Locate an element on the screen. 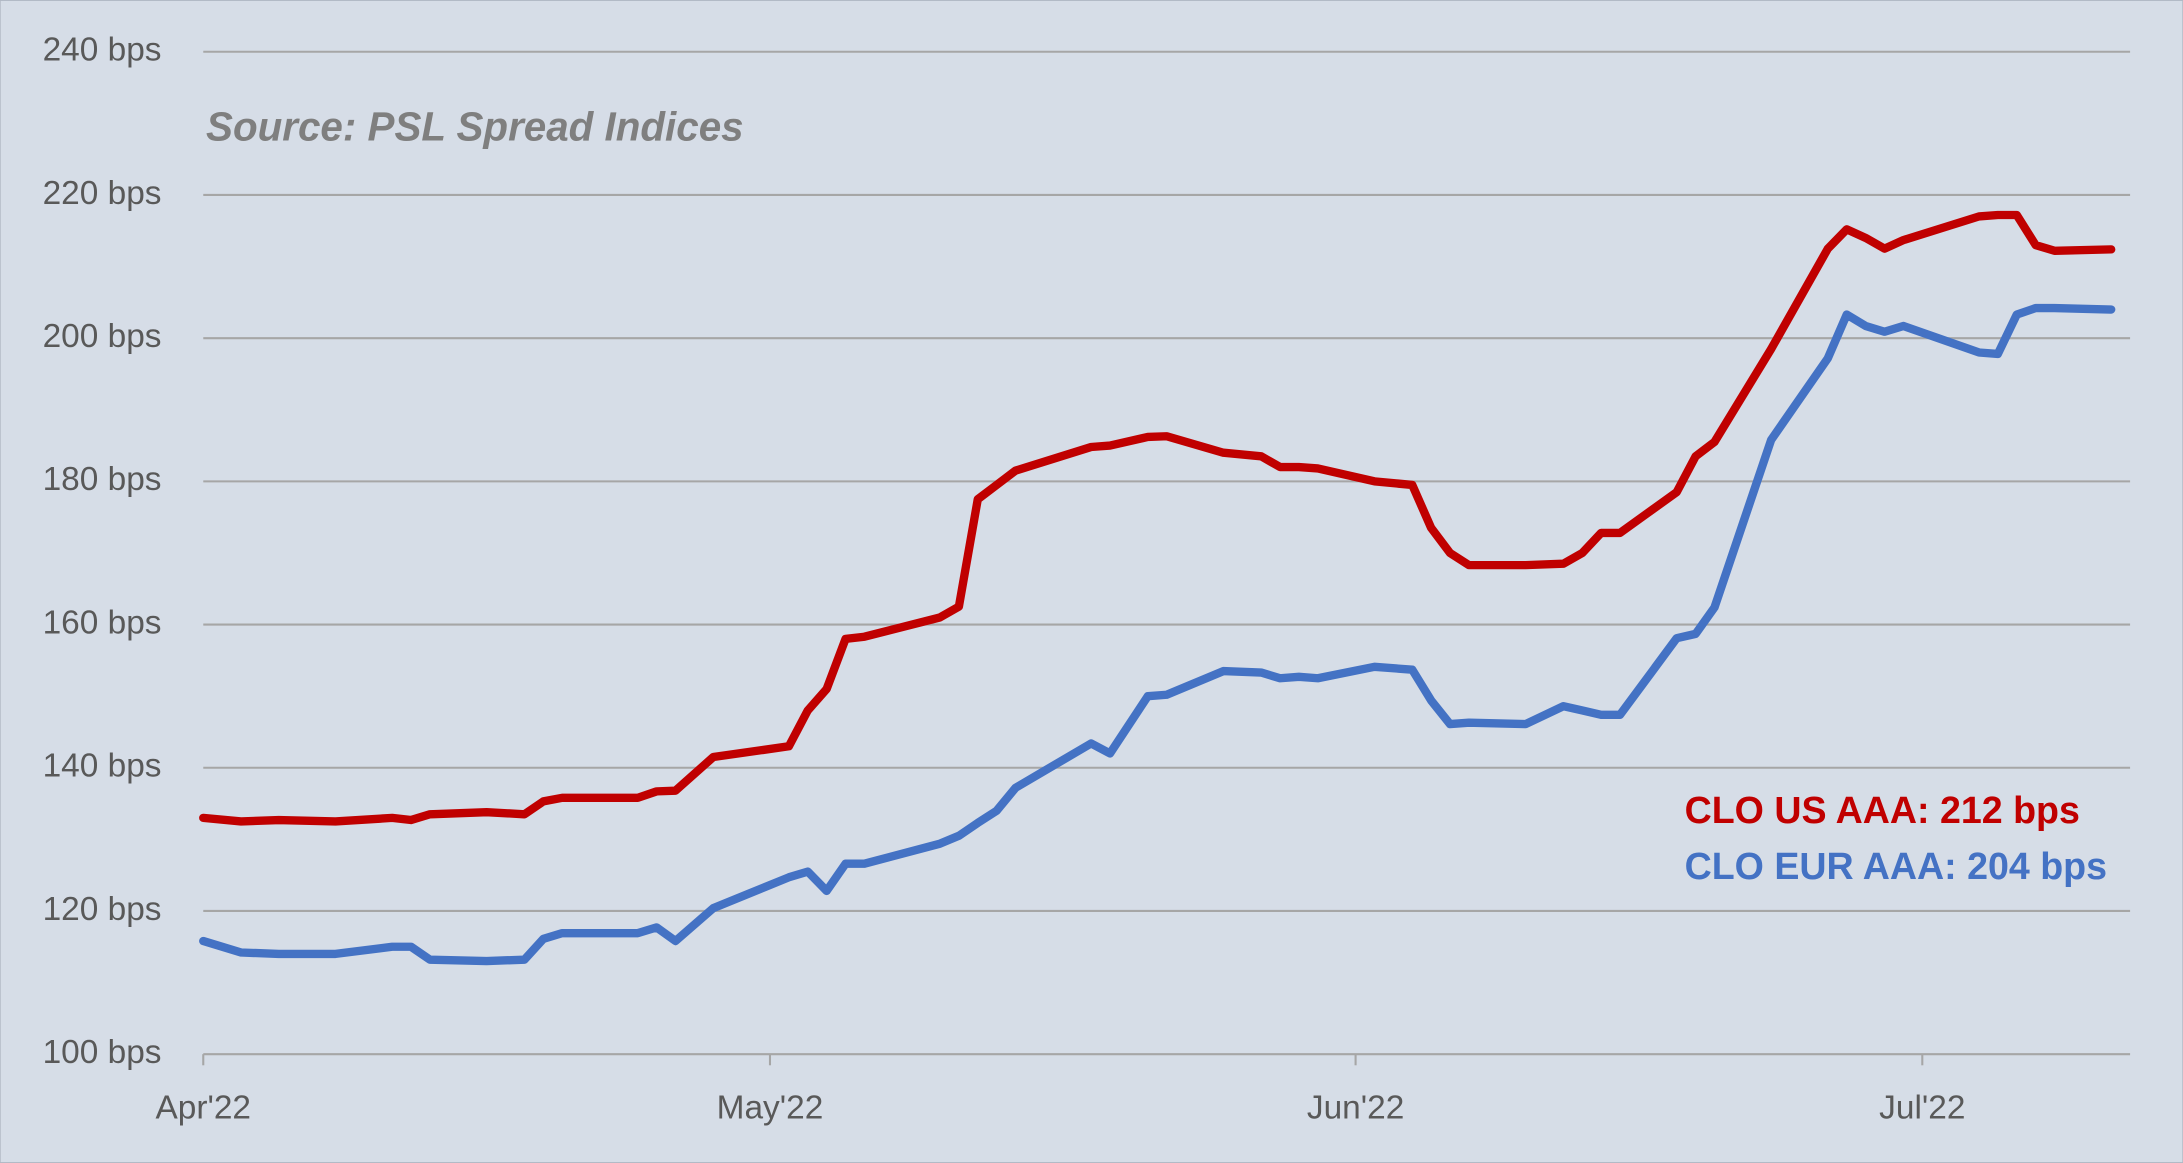 This screenshot has width=2183, height=1163. annotation: CLO US AAA: 212 bps is located at coordinates (1882, 810).